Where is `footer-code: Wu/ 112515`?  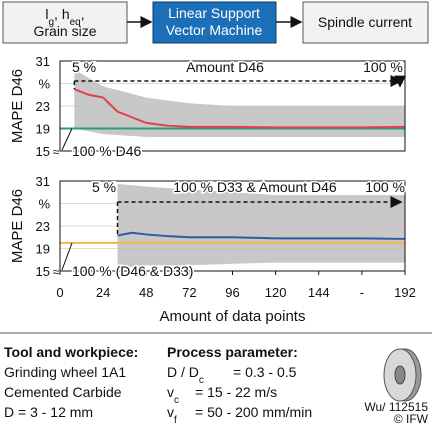 footer-code: Wu/ 112515 is located at coordinates (396, 407).